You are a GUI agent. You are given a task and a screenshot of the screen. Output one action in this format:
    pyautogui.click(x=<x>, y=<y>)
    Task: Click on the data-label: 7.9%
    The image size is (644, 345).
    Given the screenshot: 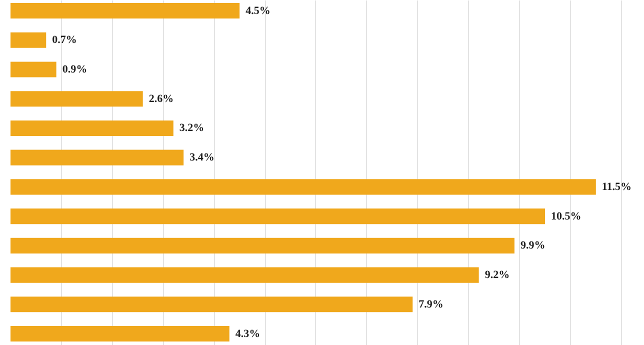 What is the action you would take?
    pyautogui.click(x=431, y=304)
    